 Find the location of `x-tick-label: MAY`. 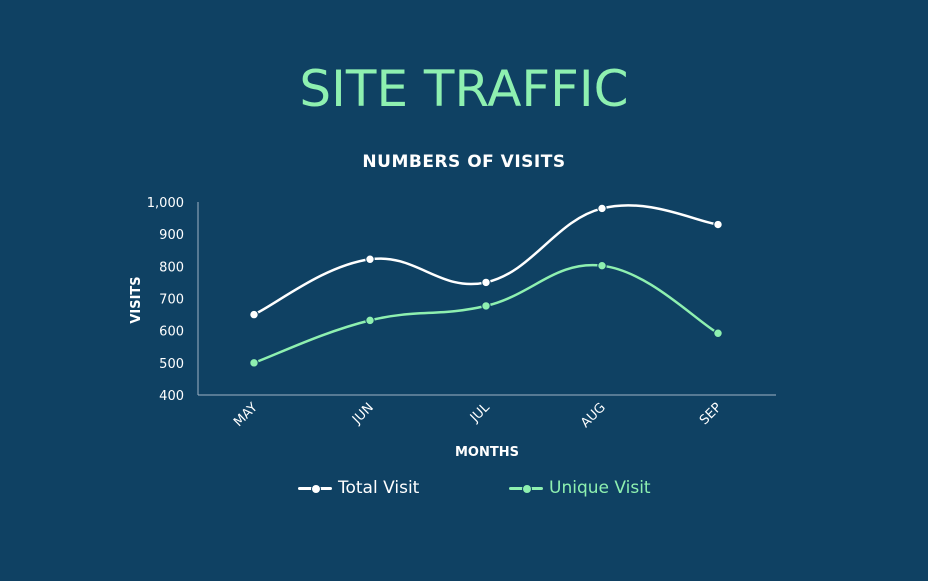

x-tick-label: MAY is located at coordinates (246, 415).